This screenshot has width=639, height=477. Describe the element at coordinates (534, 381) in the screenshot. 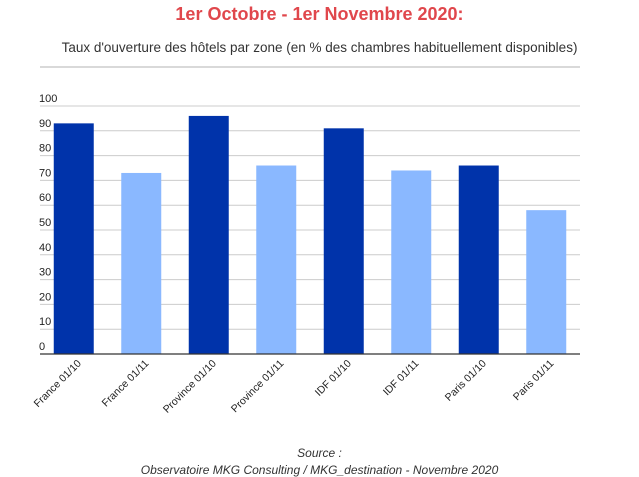

I see `x-tick-label: Paris 01/11` at that location.